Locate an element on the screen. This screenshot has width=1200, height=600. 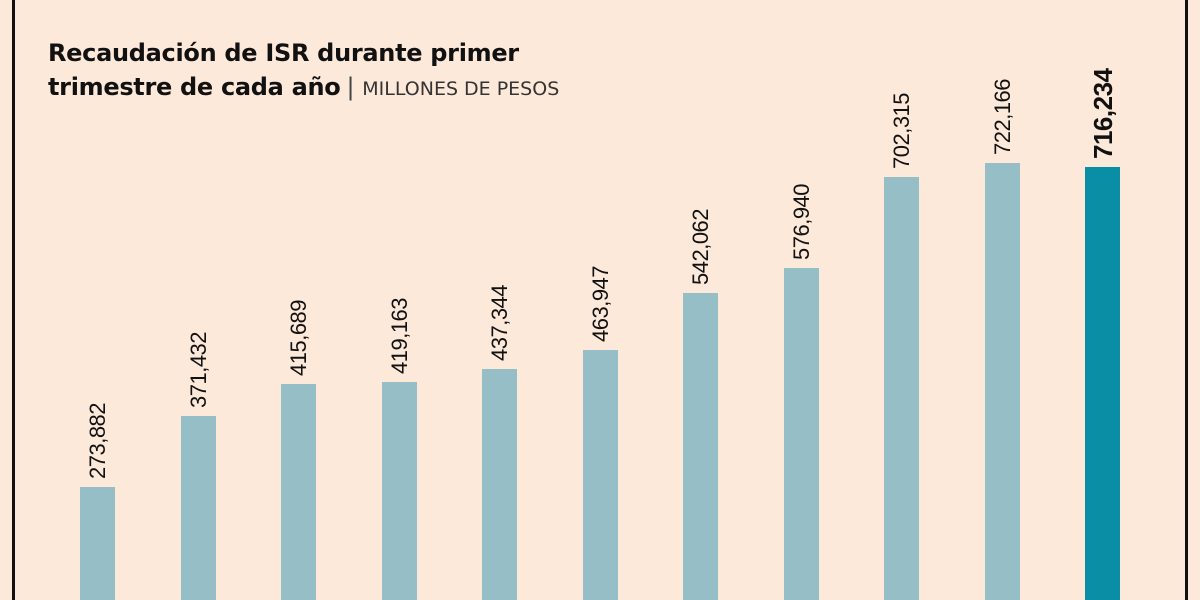
unit-label: MILLONES DE PESOS is located at coordinates (461, 89).